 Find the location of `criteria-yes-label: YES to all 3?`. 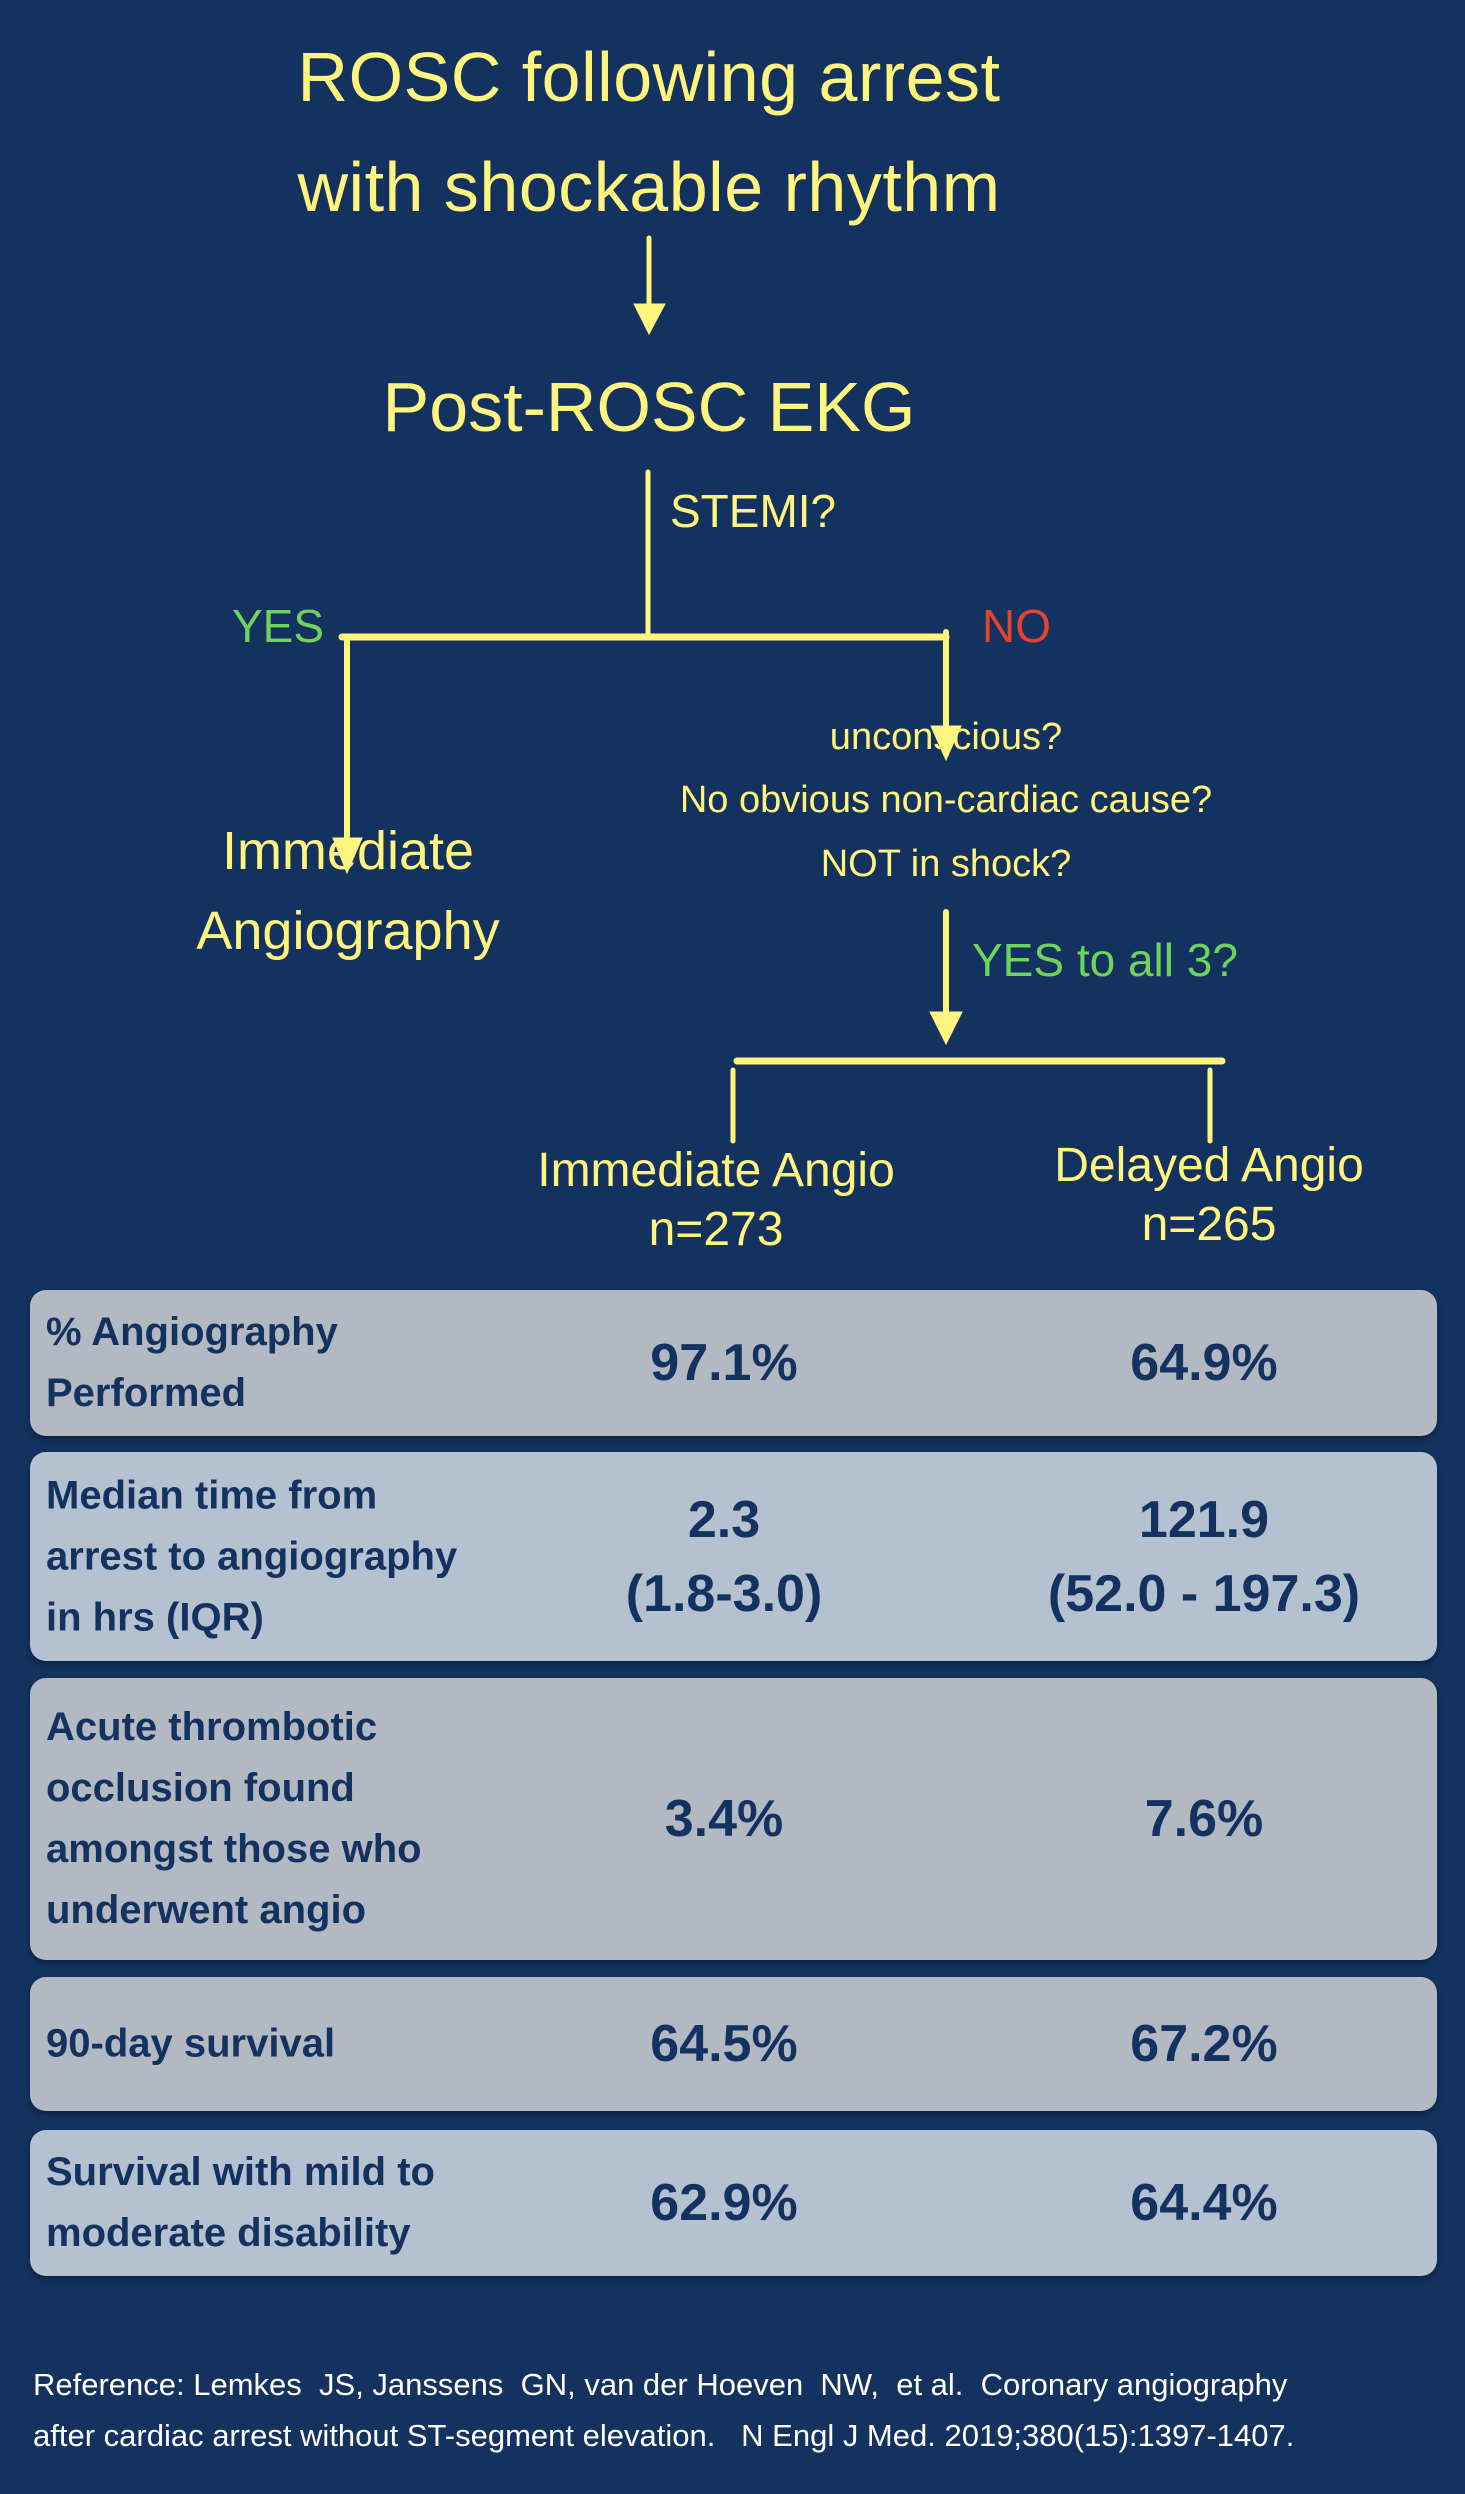

criteria-yes-label: YES to all 3? is located at coordinates (1105, 960).